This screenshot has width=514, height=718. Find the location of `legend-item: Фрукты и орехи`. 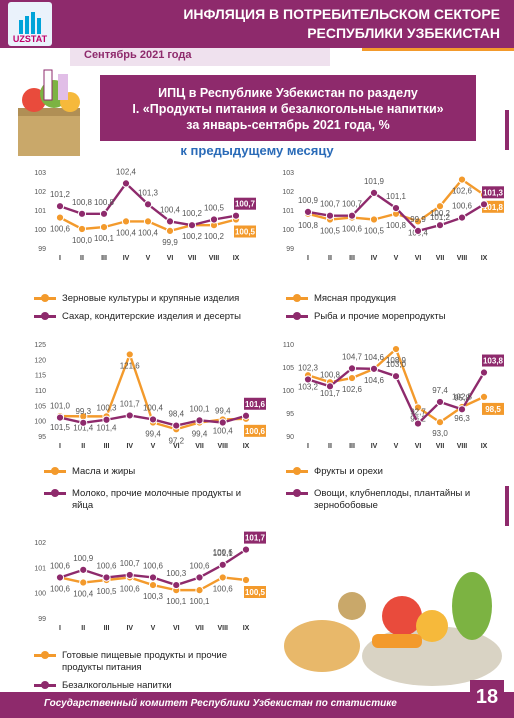

legend-item: Фрукты и орехи is located at coordinates (391, 472).